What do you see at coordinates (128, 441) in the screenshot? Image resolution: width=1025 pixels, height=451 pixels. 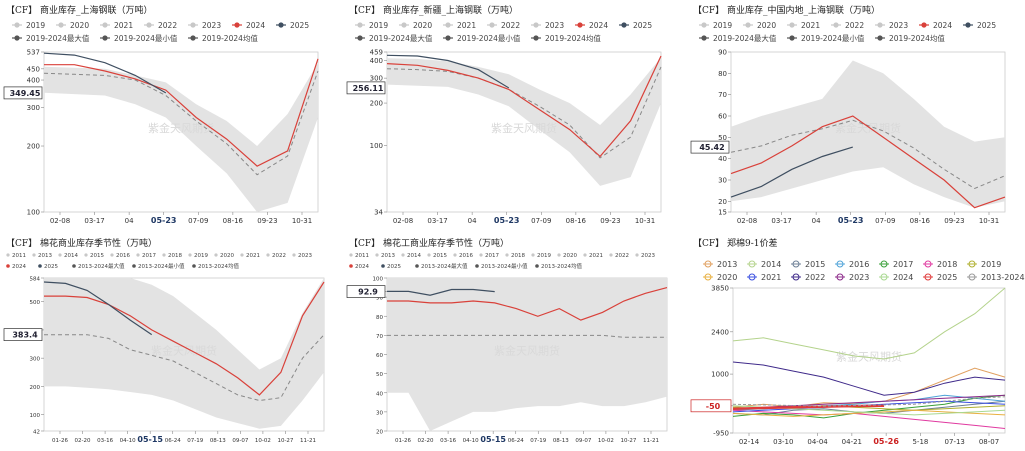 I see `x-tick-label: 04-10` at bounding box center [128, 441].